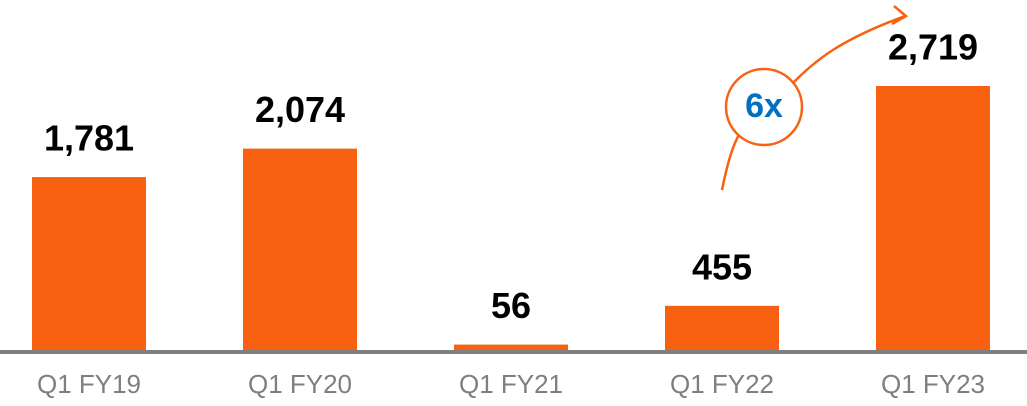 Image resolution: width=1027 pixels, height=406 pixels. I want to click on value-label: 2,719, so click(933, 47).